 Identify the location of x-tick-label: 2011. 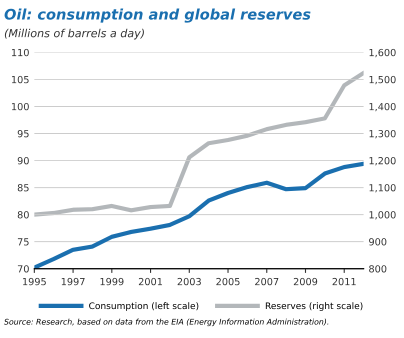
(344, 282).